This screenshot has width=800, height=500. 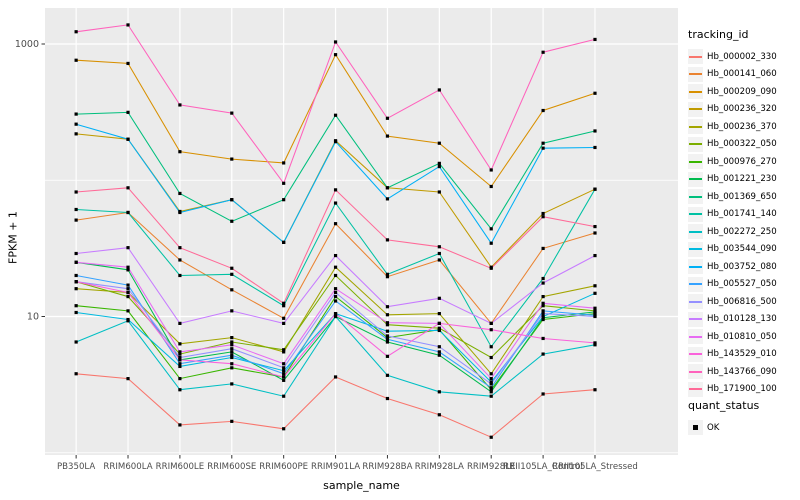 I want to click on legend-item: Hb_000141_060, so click(x=744, y=75).